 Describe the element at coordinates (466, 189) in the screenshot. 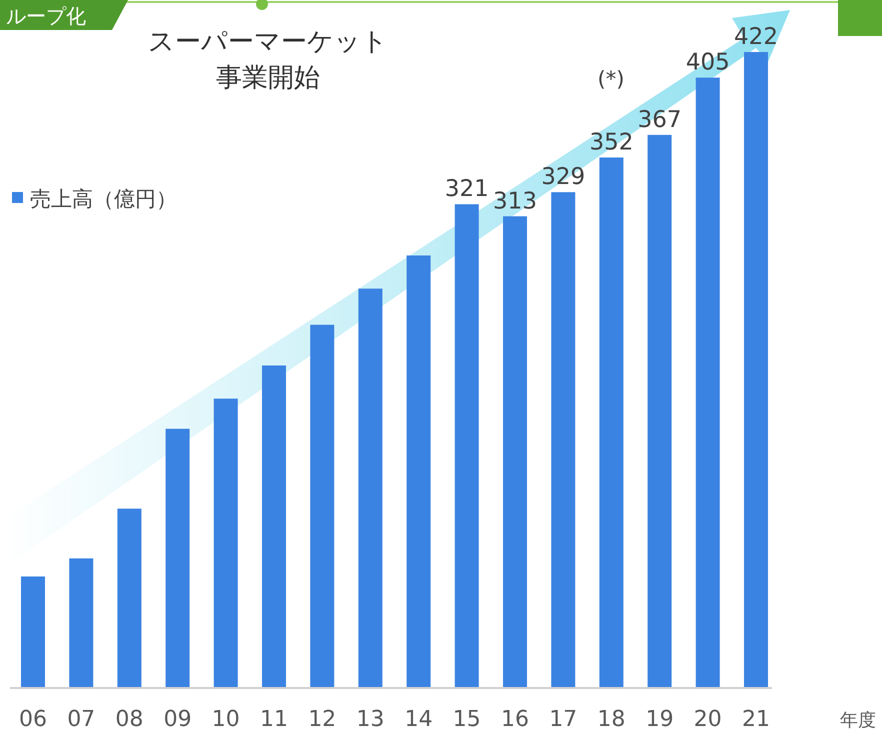

I see `data-label: 321` at that location.